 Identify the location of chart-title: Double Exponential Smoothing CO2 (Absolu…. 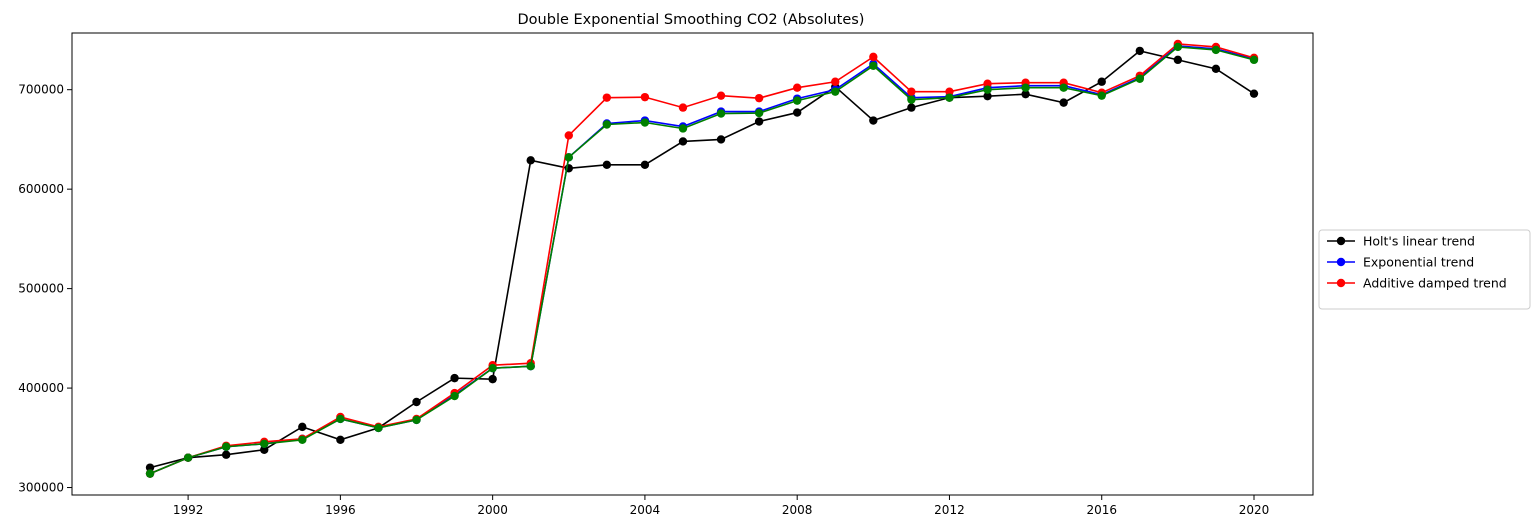
(691, 20).